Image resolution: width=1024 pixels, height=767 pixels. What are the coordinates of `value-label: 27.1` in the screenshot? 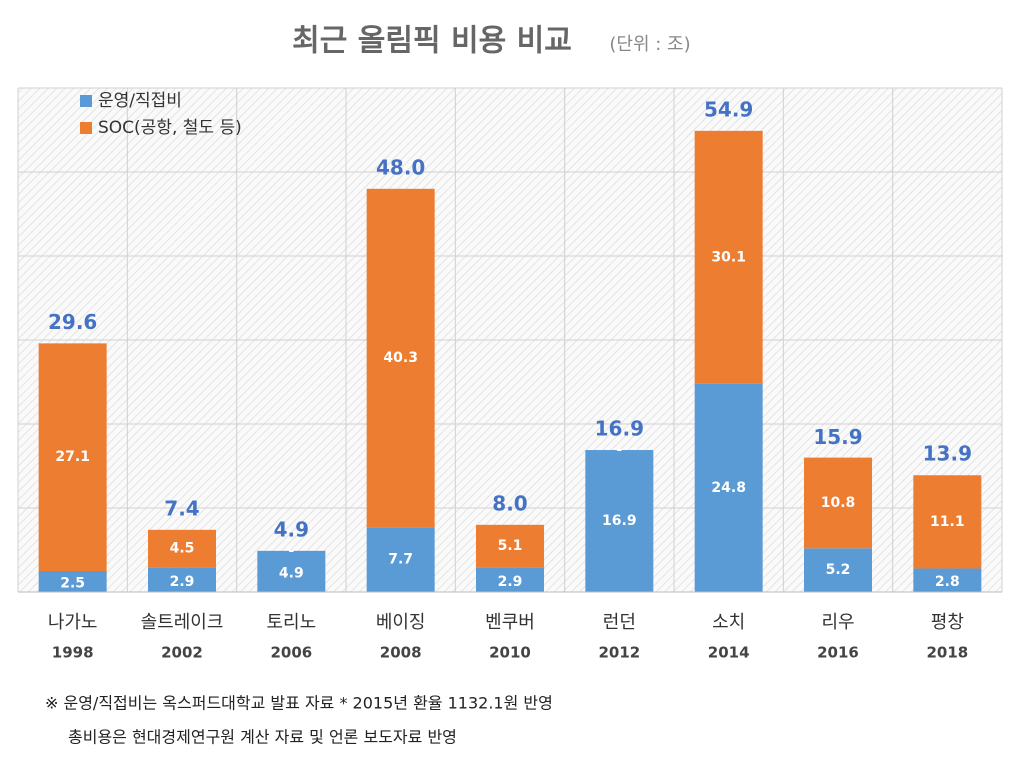 It's located at (72, 457).